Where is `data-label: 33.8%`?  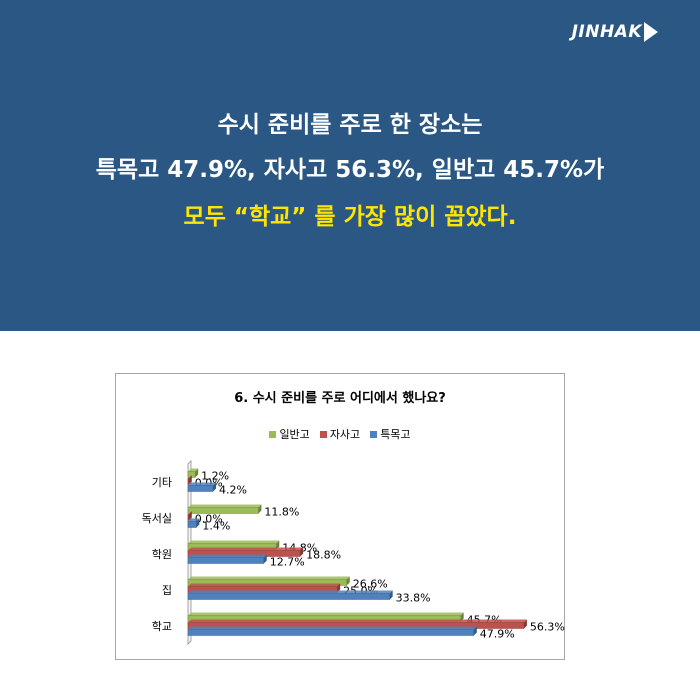 data-label: 33.8% is located at coordinates (413, 598).